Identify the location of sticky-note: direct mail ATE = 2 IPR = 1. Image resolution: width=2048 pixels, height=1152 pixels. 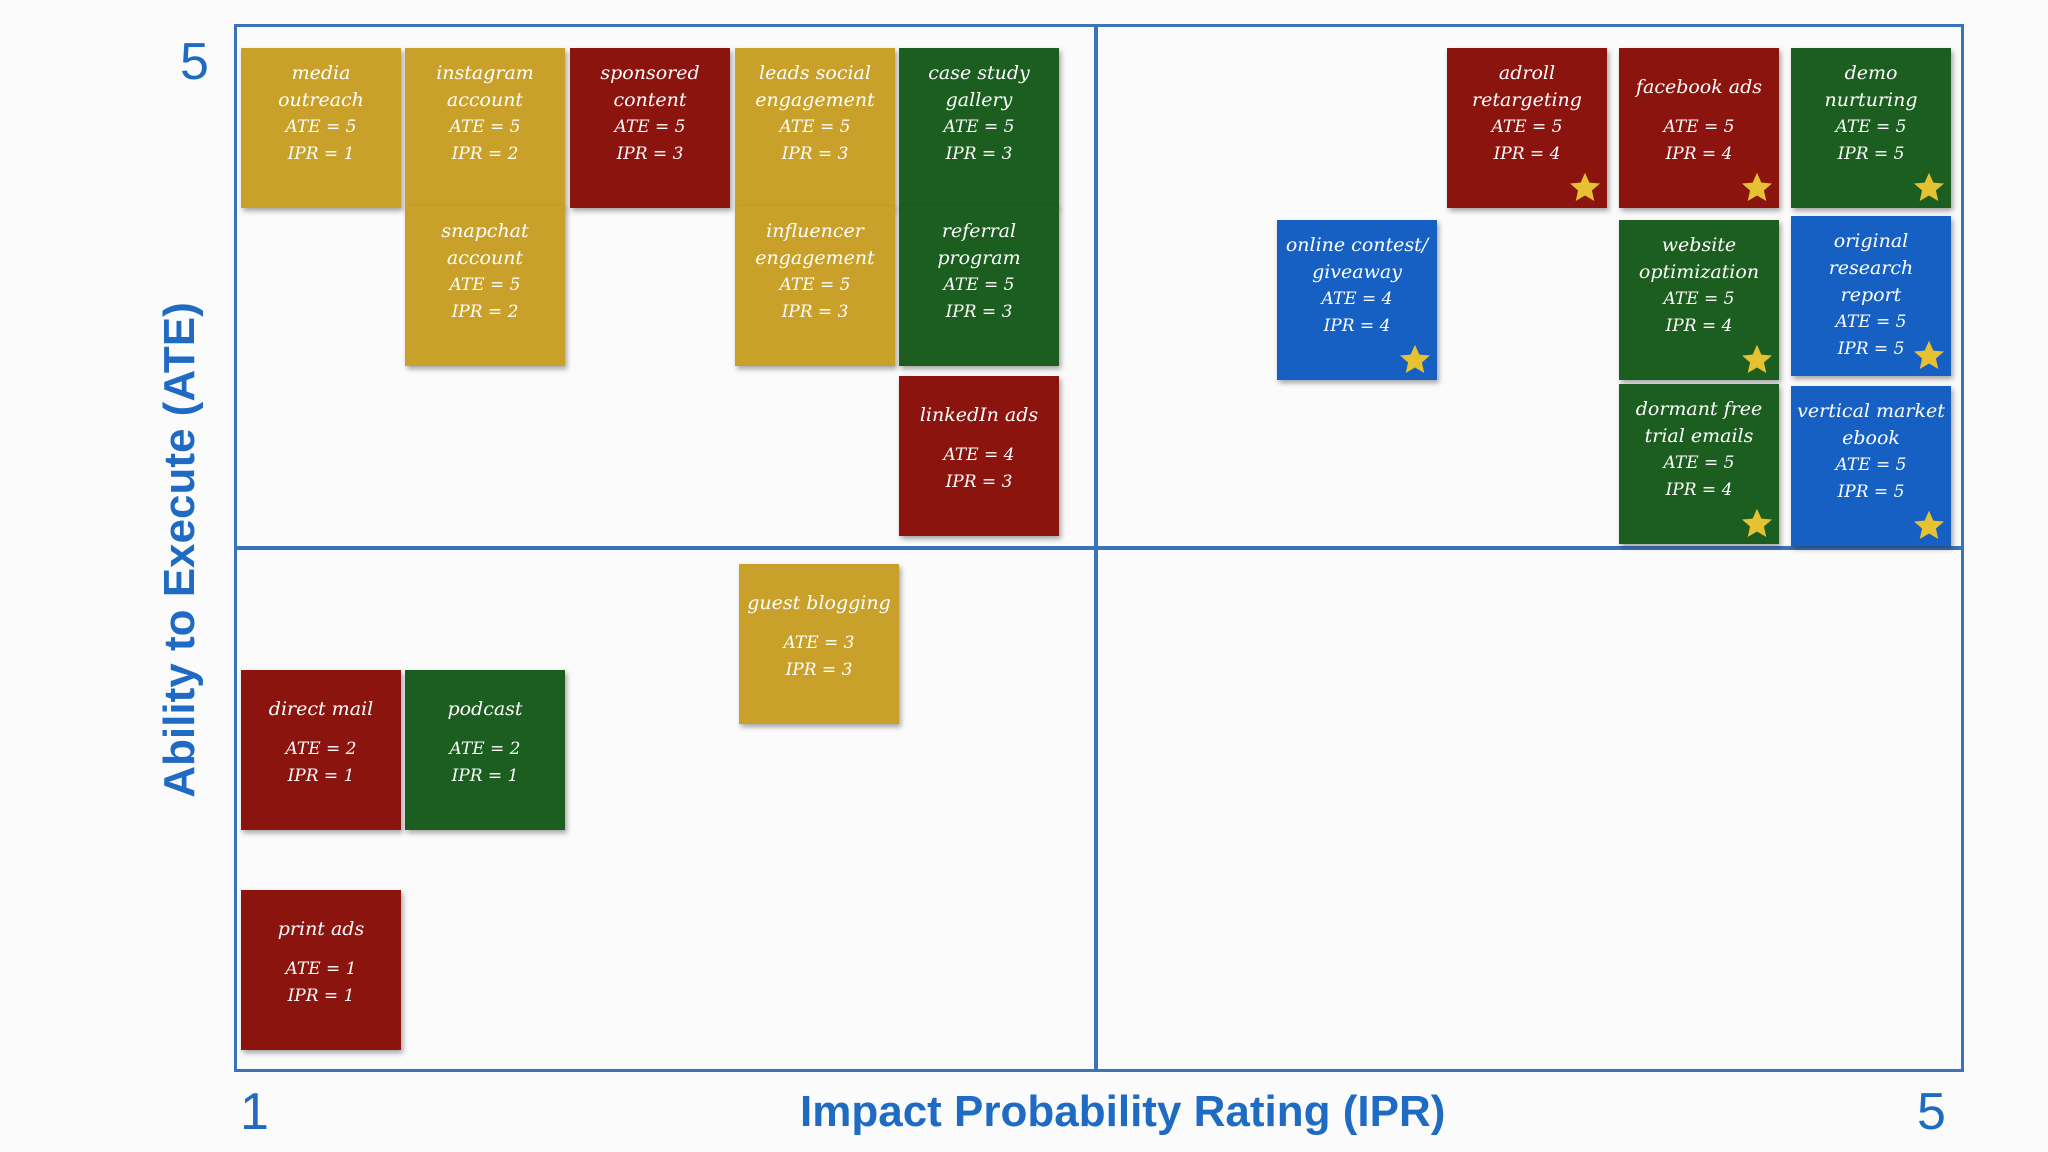
(321, 750).